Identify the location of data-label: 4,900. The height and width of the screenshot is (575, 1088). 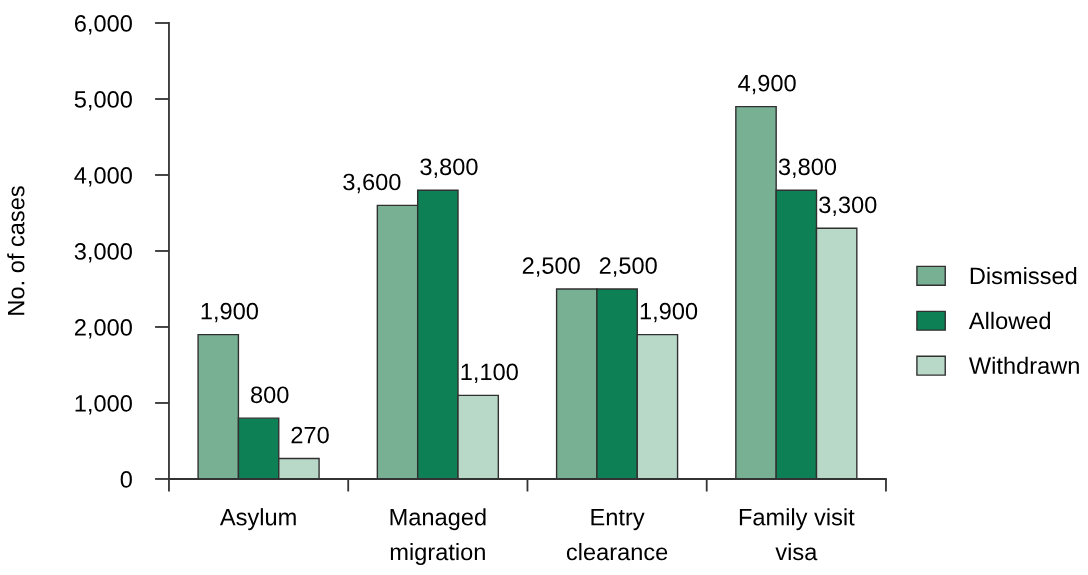
(767, 84).